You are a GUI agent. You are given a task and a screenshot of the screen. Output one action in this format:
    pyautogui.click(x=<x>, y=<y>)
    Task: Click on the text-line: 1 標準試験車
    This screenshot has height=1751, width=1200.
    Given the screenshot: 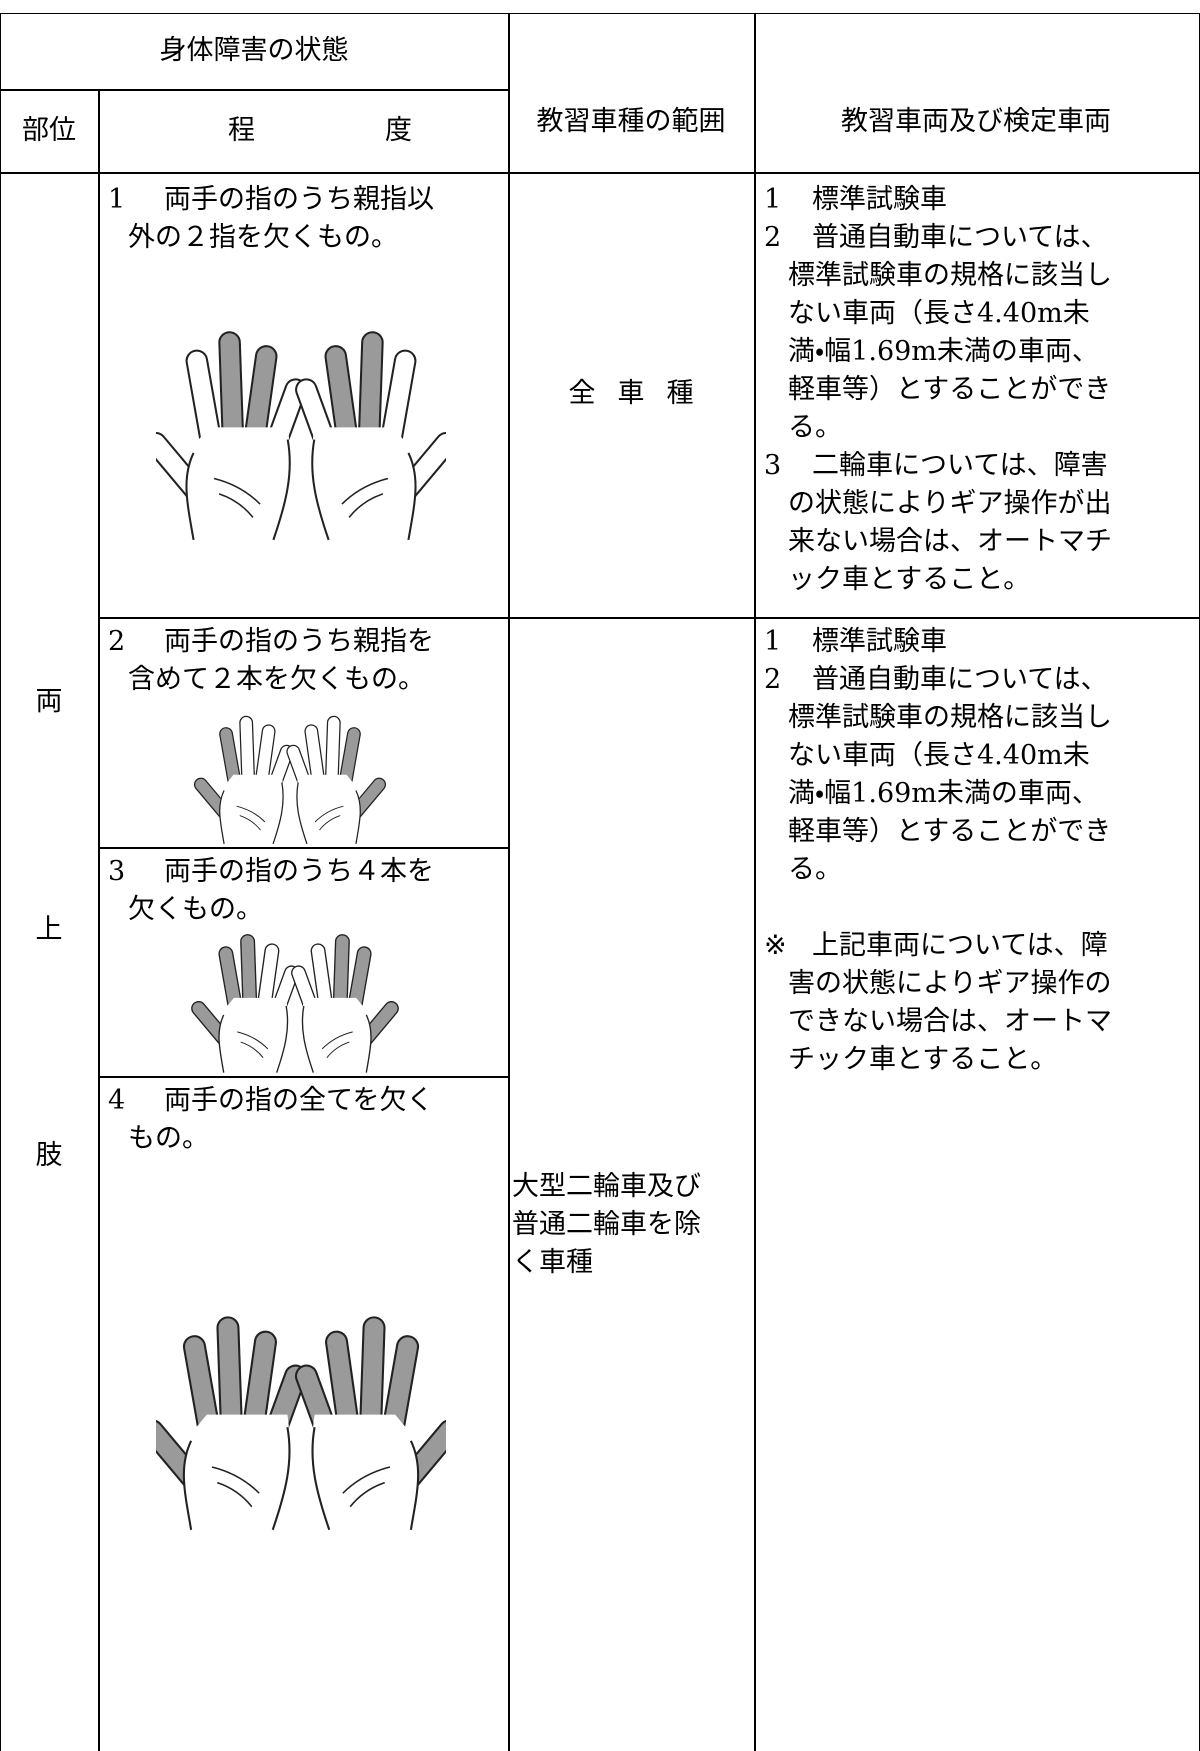 What is the action you would take?
    pyautogui.click(x=855, y=642)
    